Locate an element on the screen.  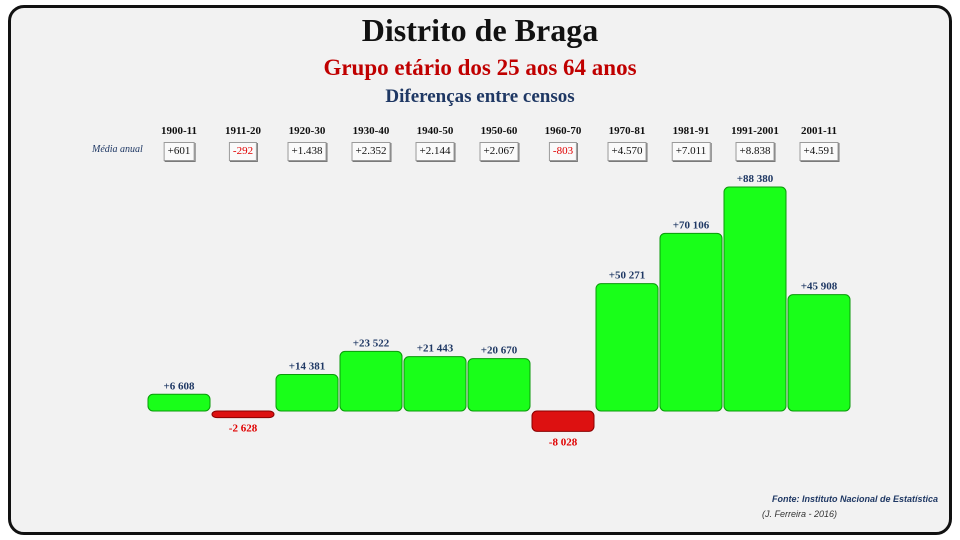
annual-mean-box: +4.570 is located at coordinates (627, 151).